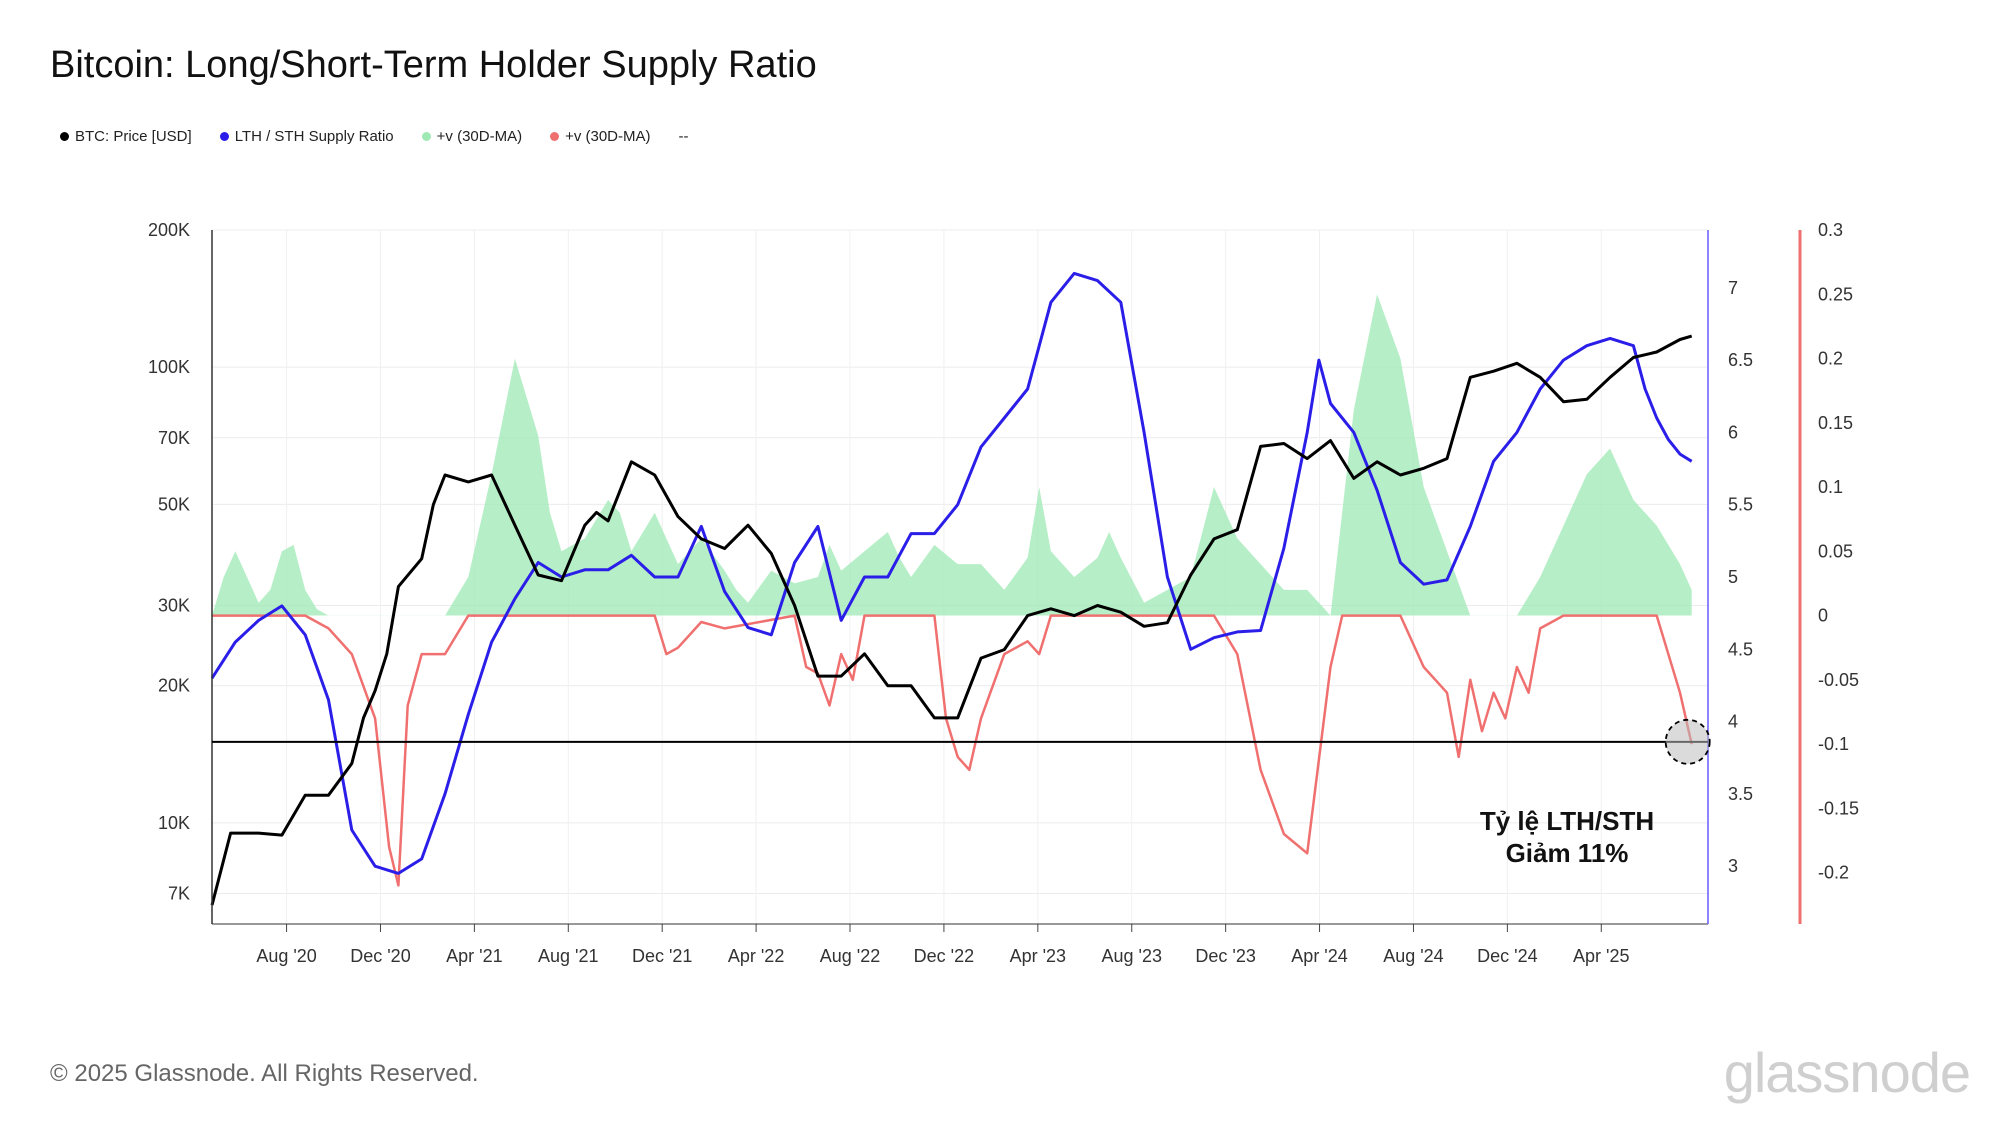 The image size is (2000, 1125). Describe the element at coordinates (608, 136) in the screenshot. I see `legend-label-negative: +v (30D-MA)` at that location.